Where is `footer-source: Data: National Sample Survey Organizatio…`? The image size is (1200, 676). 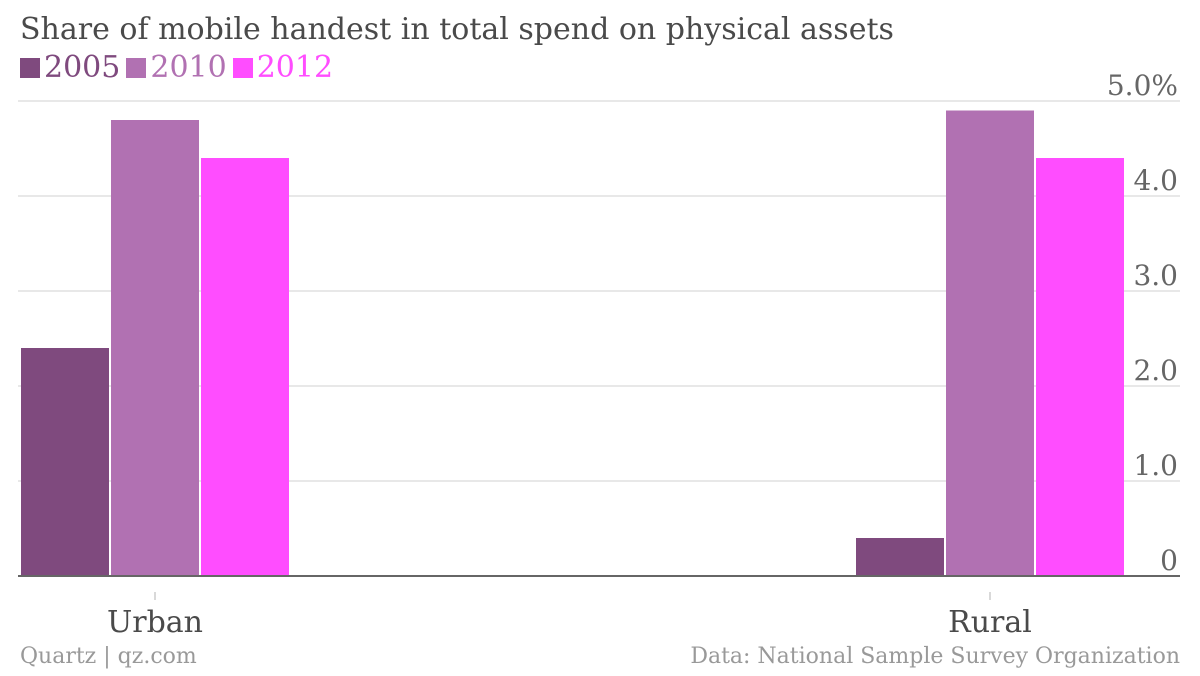
footer-source: Data: National Sample Survey Organizatio… is located at coordinates (935, 656).